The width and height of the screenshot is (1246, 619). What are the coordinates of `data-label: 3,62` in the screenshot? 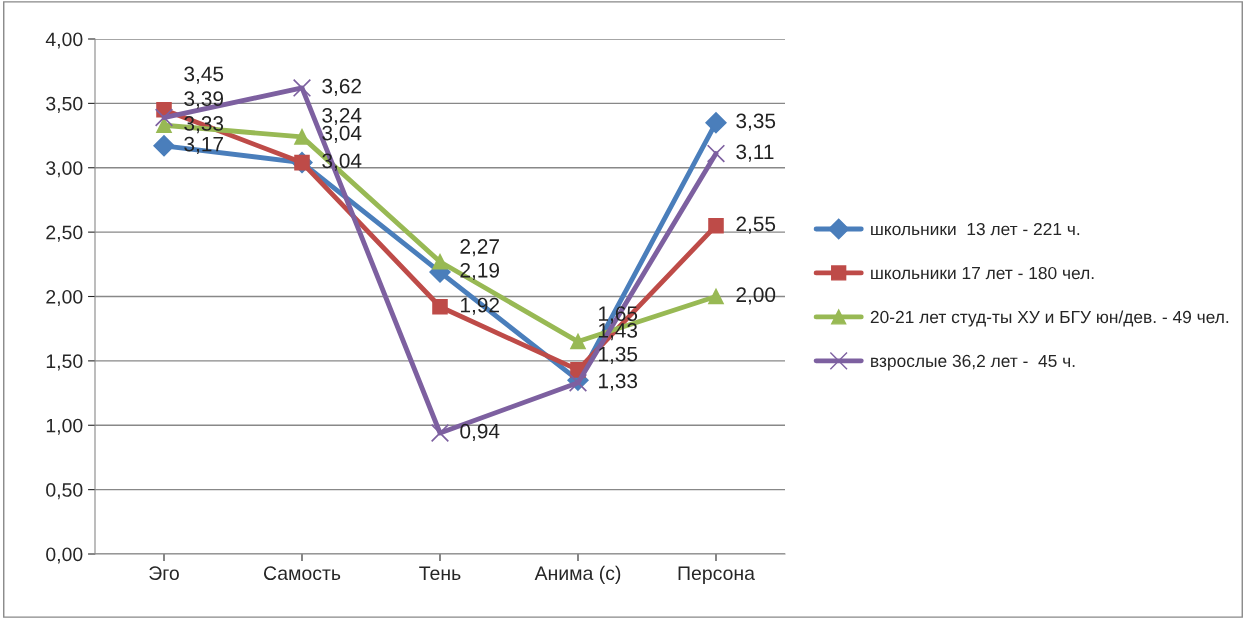 It's located at (341, 87).